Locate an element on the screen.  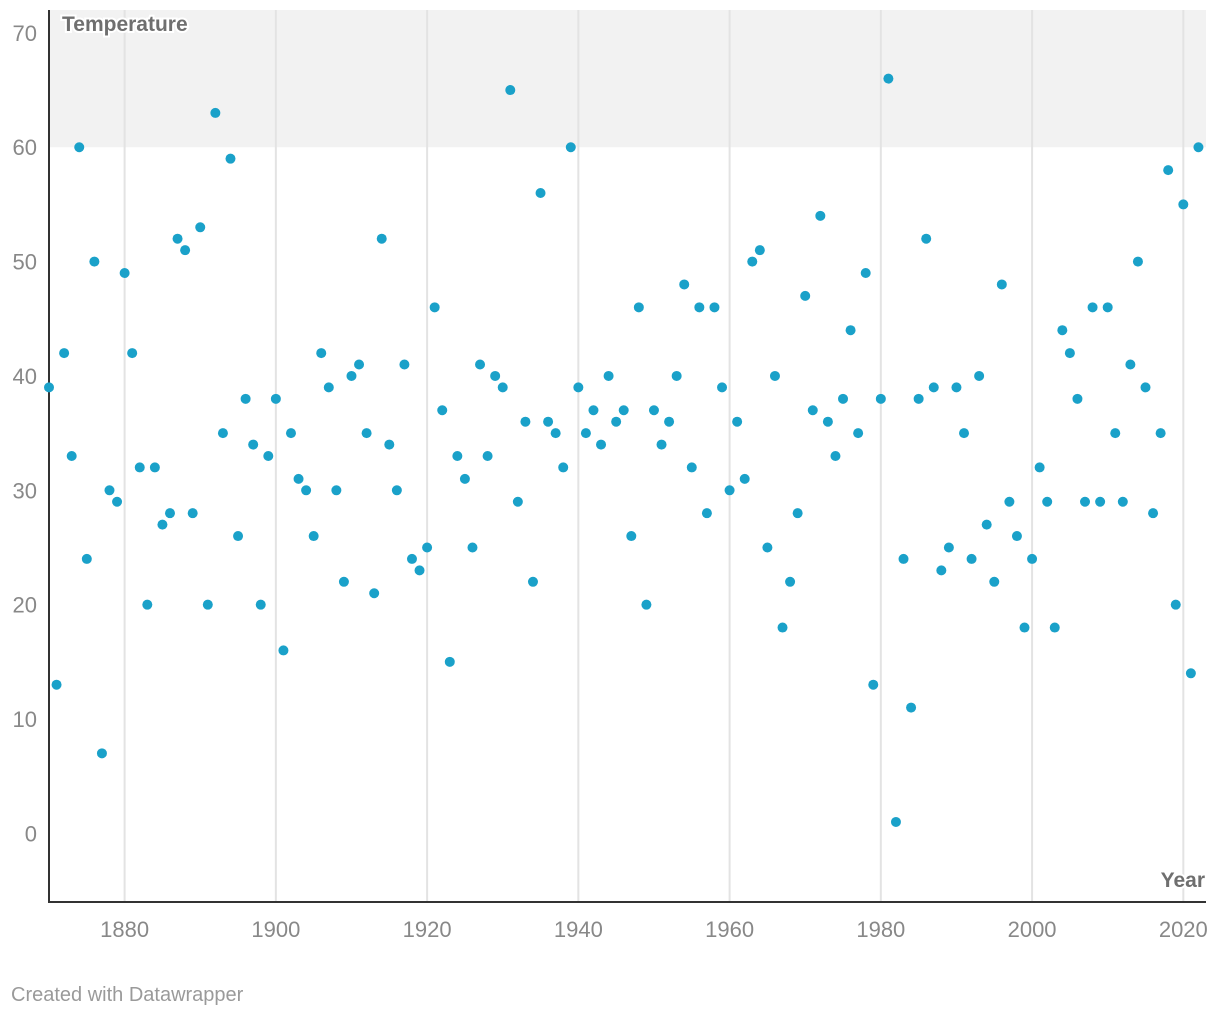
x-tick-label: 1980 is located at coordinates (880, 929).